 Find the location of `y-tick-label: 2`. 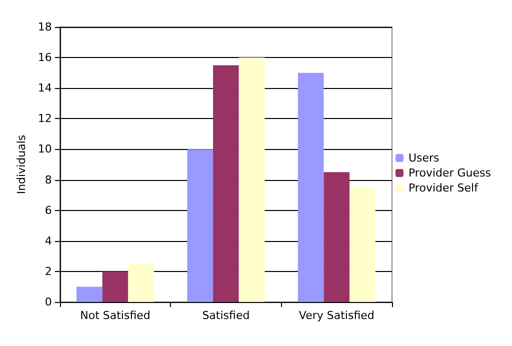

y-tick-label: 2 is located at coordinates (48, 271).